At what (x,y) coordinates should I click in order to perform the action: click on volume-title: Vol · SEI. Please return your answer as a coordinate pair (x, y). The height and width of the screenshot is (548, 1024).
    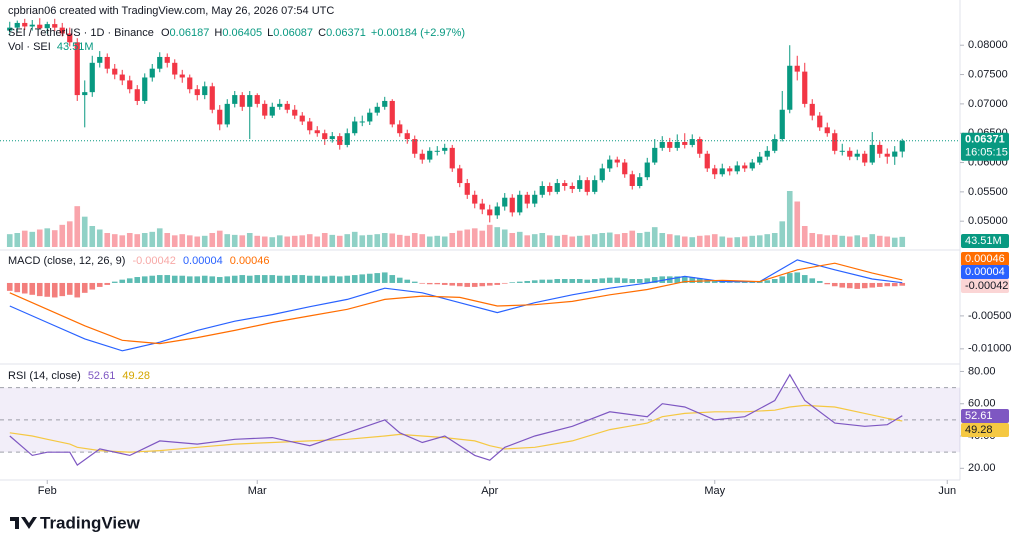
    Looking at the image, I should click on (29, 47).